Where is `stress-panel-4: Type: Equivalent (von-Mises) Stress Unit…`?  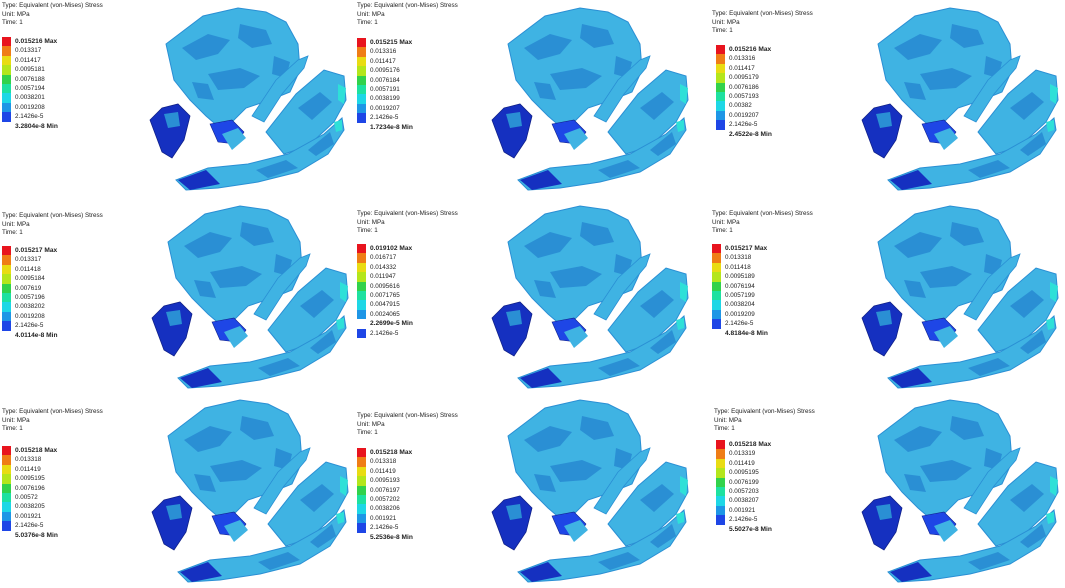 stress-panel-4: Type: Equivalent (von-Mises) Stress Unit… is located at coordinates (177, 294).